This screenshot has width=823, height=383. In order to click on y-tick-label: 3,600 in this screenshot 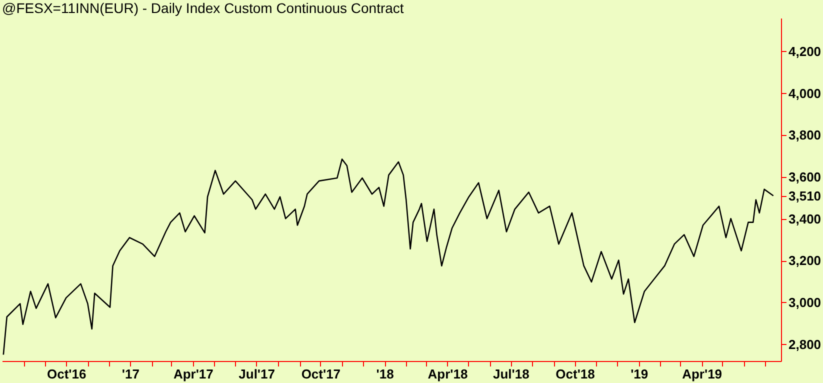, I will do `click(805, 176)`.